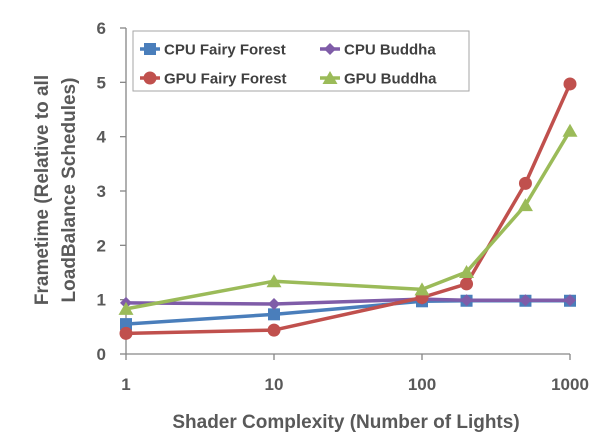  What do you see at coordinates (101, 191) in the screenshot?
I see `y-tick-label: 3` at bounding box center [101, 191].